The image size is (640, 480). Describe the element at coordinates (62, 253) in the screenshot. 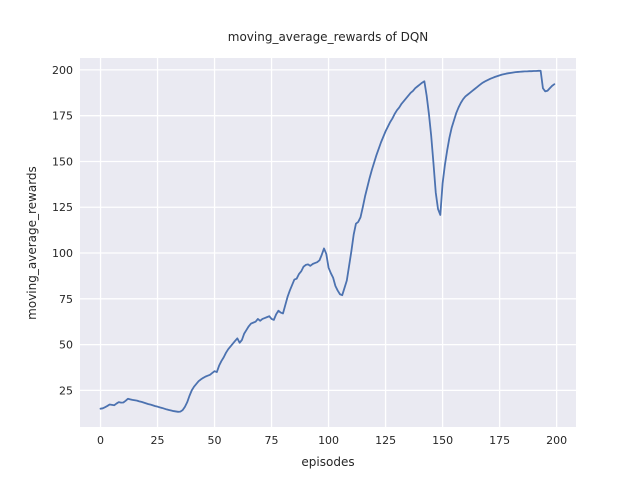

I see `y-tick-label-3: 100` at that location.